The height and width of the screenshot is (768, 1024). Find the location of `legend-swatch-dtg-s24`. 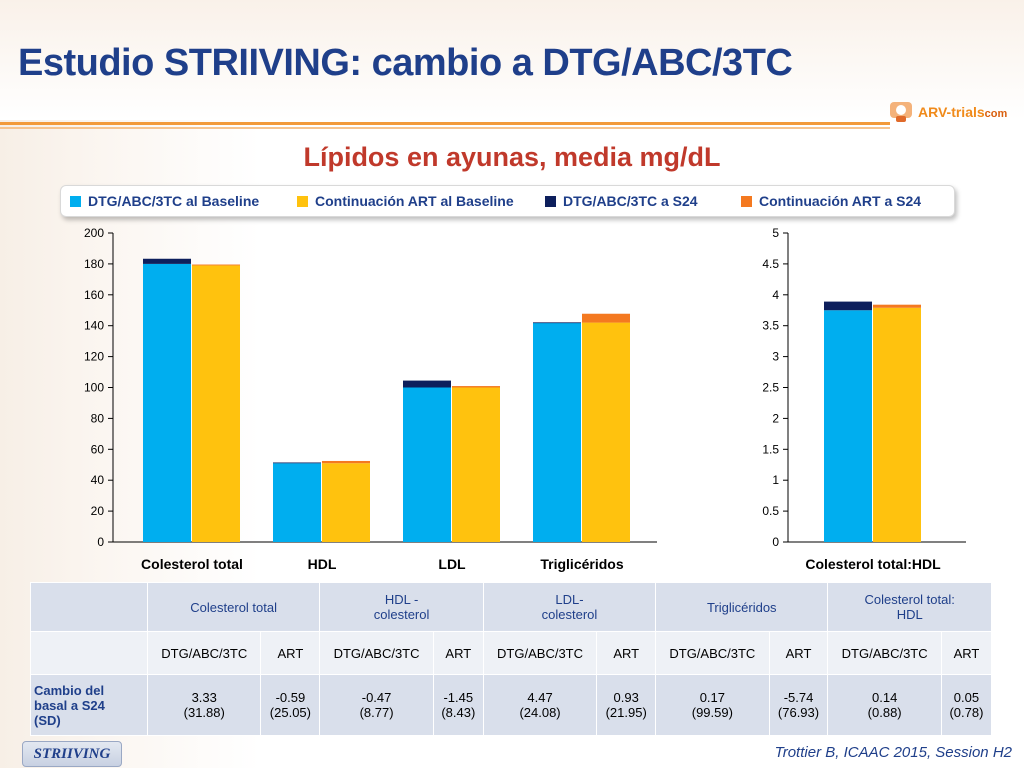

legend-swatch-dtg-s24 is located at coordinates (550, 201).